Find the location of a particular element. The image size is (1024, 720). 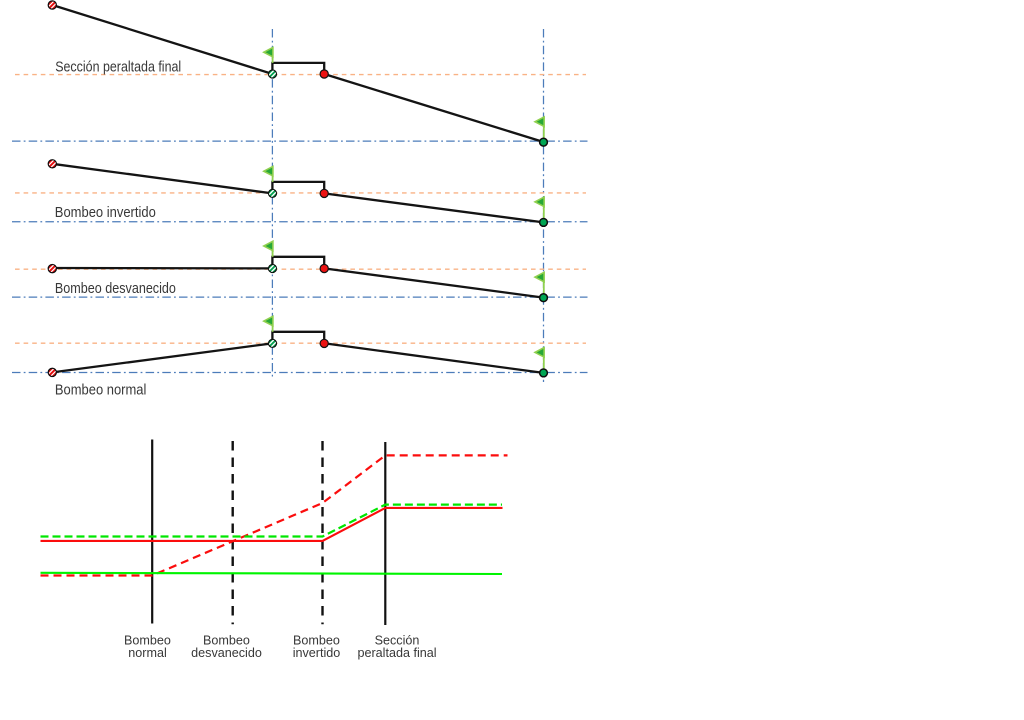

svg-text: Bombeo invertido is located at coordinates (105, 212).